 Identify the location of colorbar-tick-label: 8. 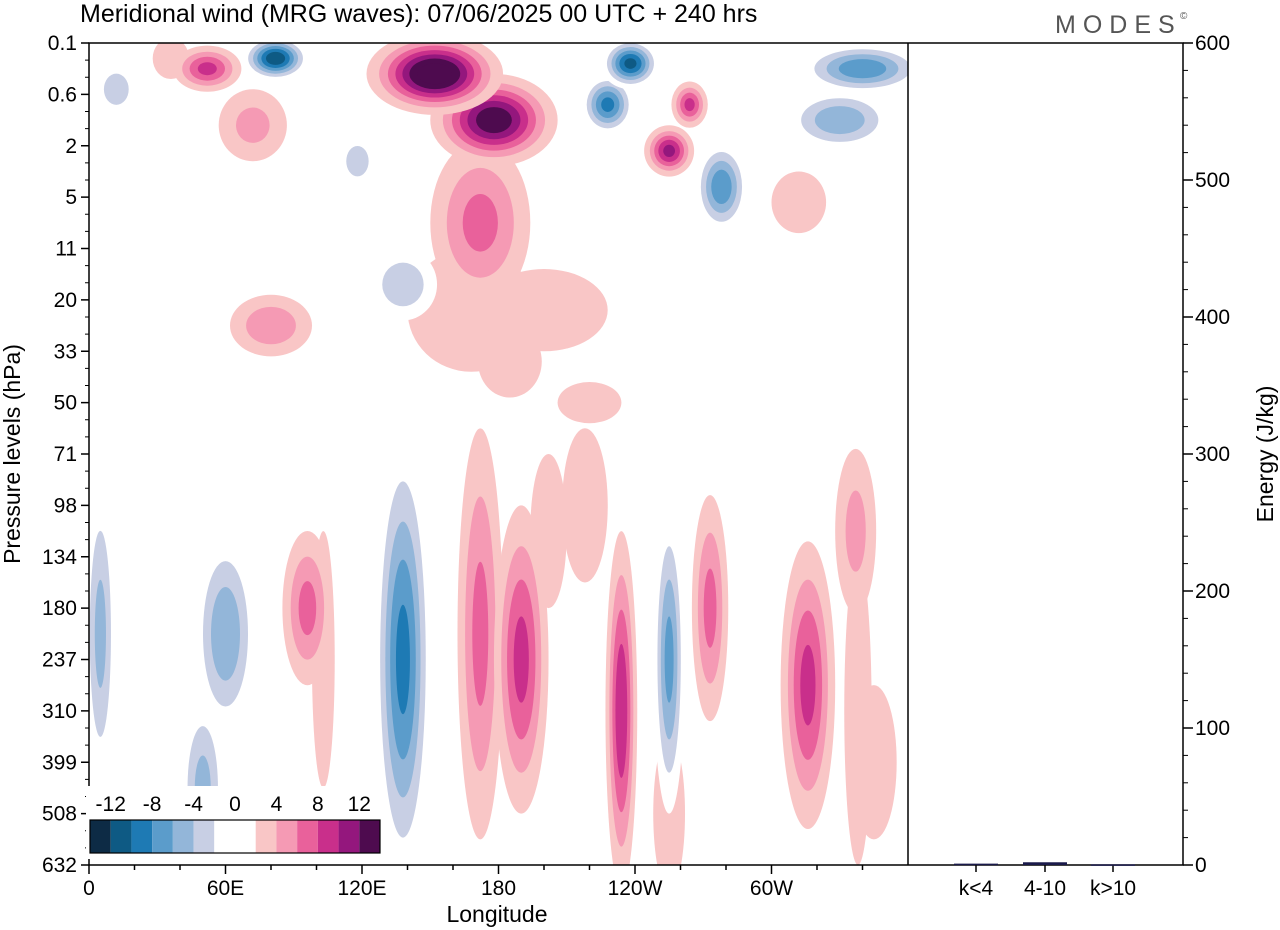
(318, 804).